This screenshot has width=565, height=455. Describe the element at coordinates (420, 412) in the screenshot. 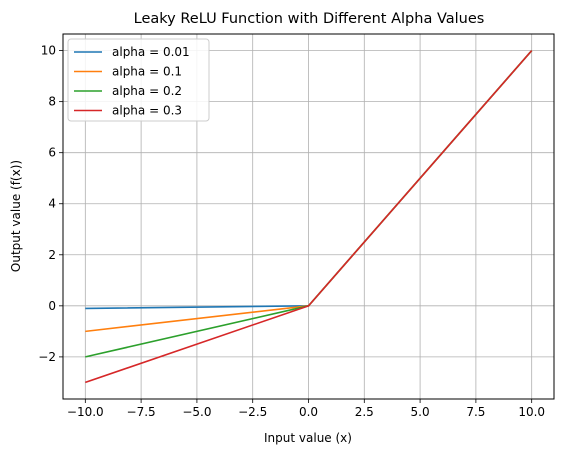

I see `x-tick-label: 5.0` at that location.